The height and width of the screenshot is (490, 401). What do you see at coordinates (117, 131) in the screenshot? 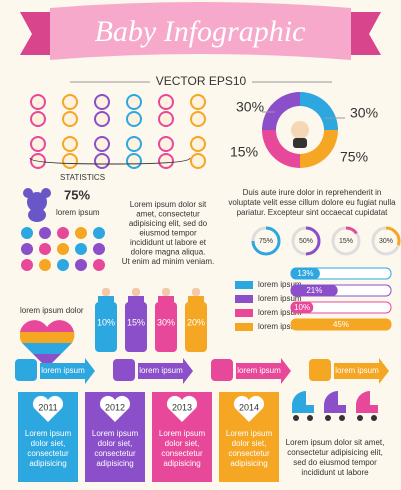
I see `baby-faces` at bounding box center [117, 131].